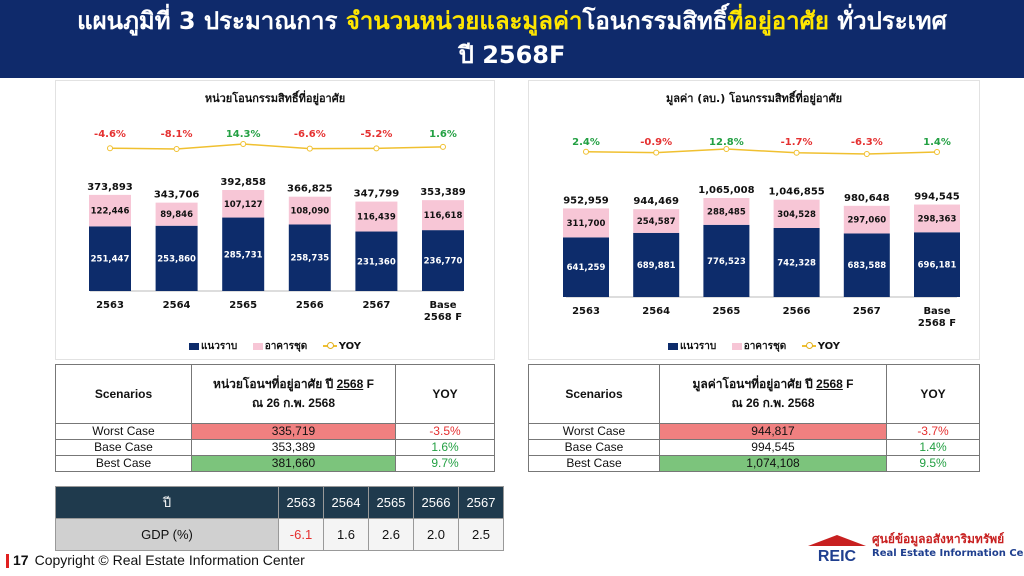  I want to click on x-tick-label: 2565, so click(726, 311).